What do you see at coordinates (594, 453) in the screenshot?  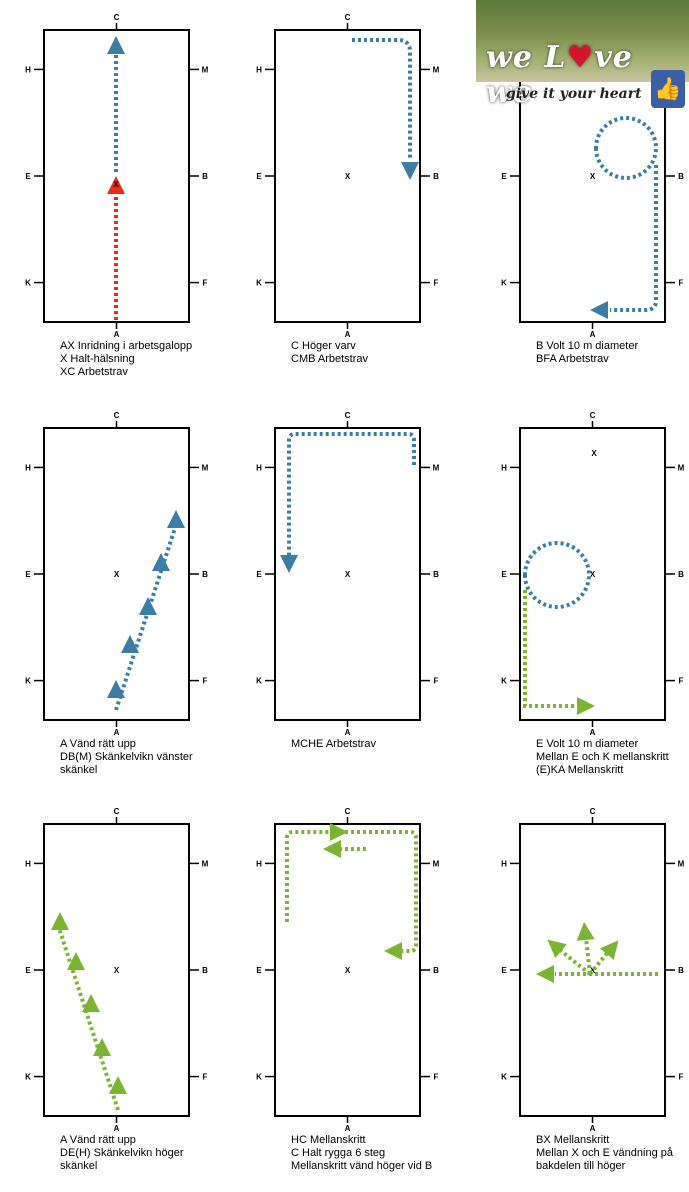 I see `halt-x-mark: X` at bounding box center [594, 453].